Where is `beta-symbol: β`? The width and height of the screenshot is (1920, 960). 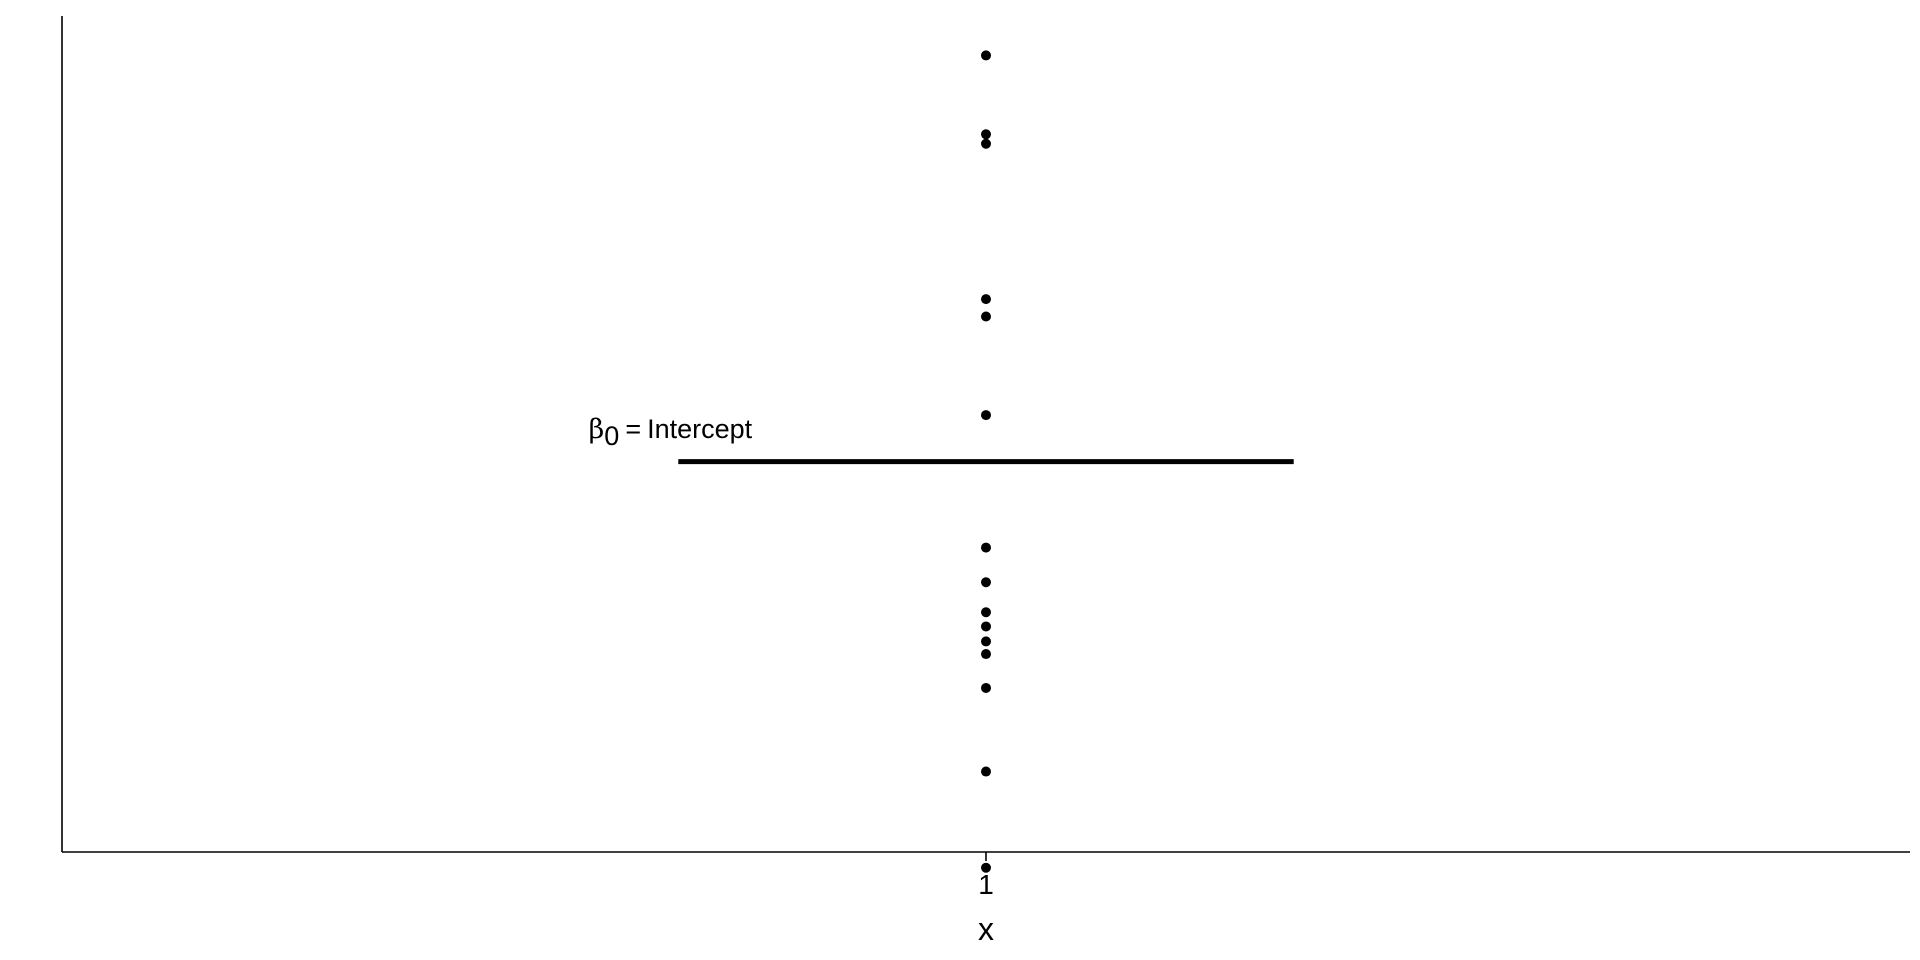
beta-symbol: β is located at coordinates (597, 429).